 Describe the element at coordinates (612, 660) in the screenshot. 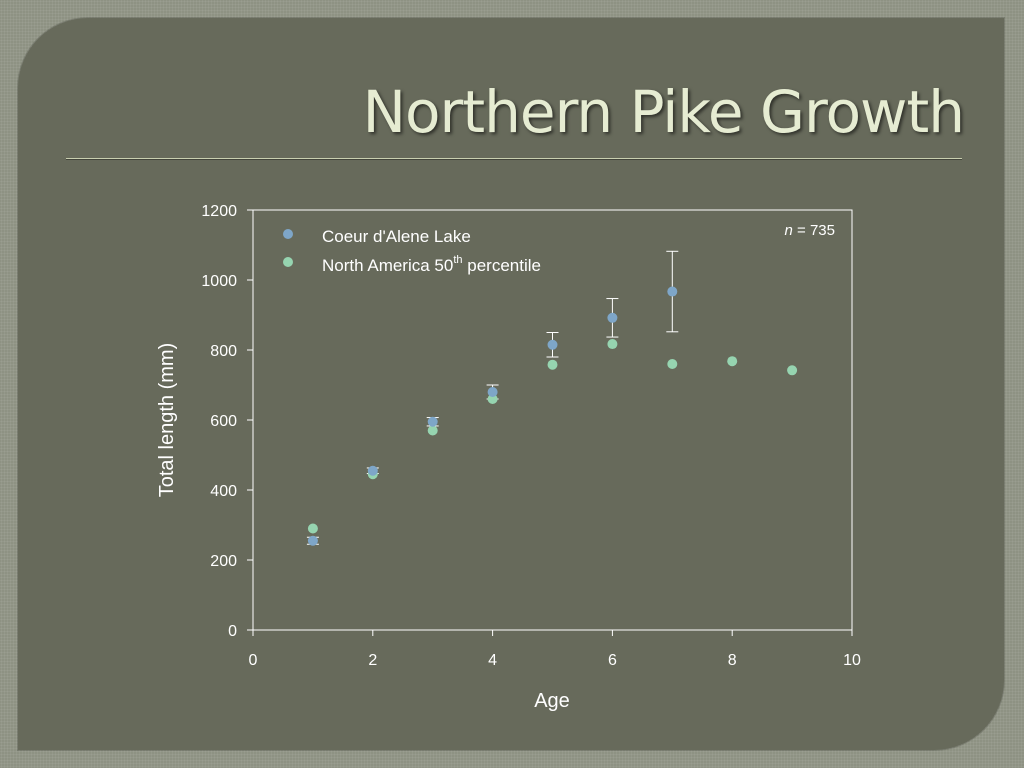

I see `x-tick-label: 6` at that location.